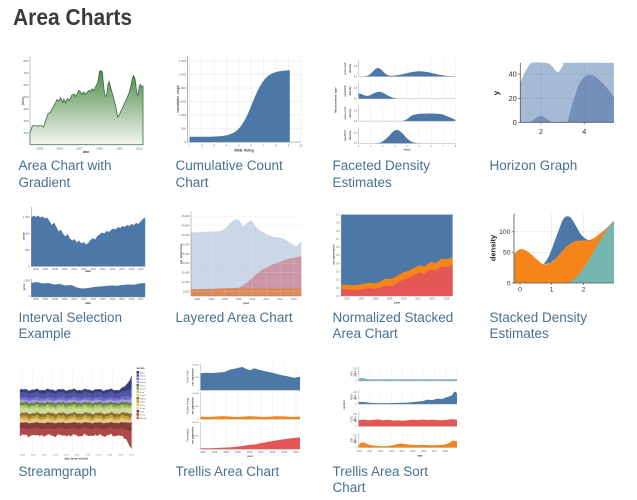 The image size is (637, 500). What do you see at coordinates (289, 146) in the screenshot?
I see `svg-text: 9` at bounding box center [289, 146].